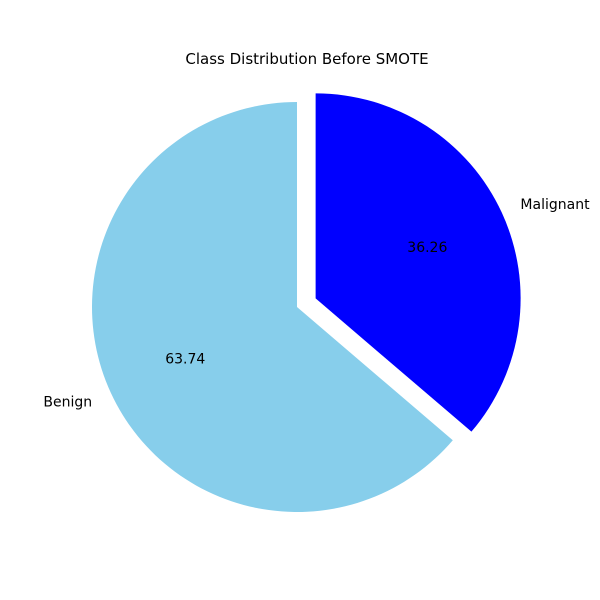  I want to click on chart-title: Class Distribution Before SMOTE, so click(306, 59).